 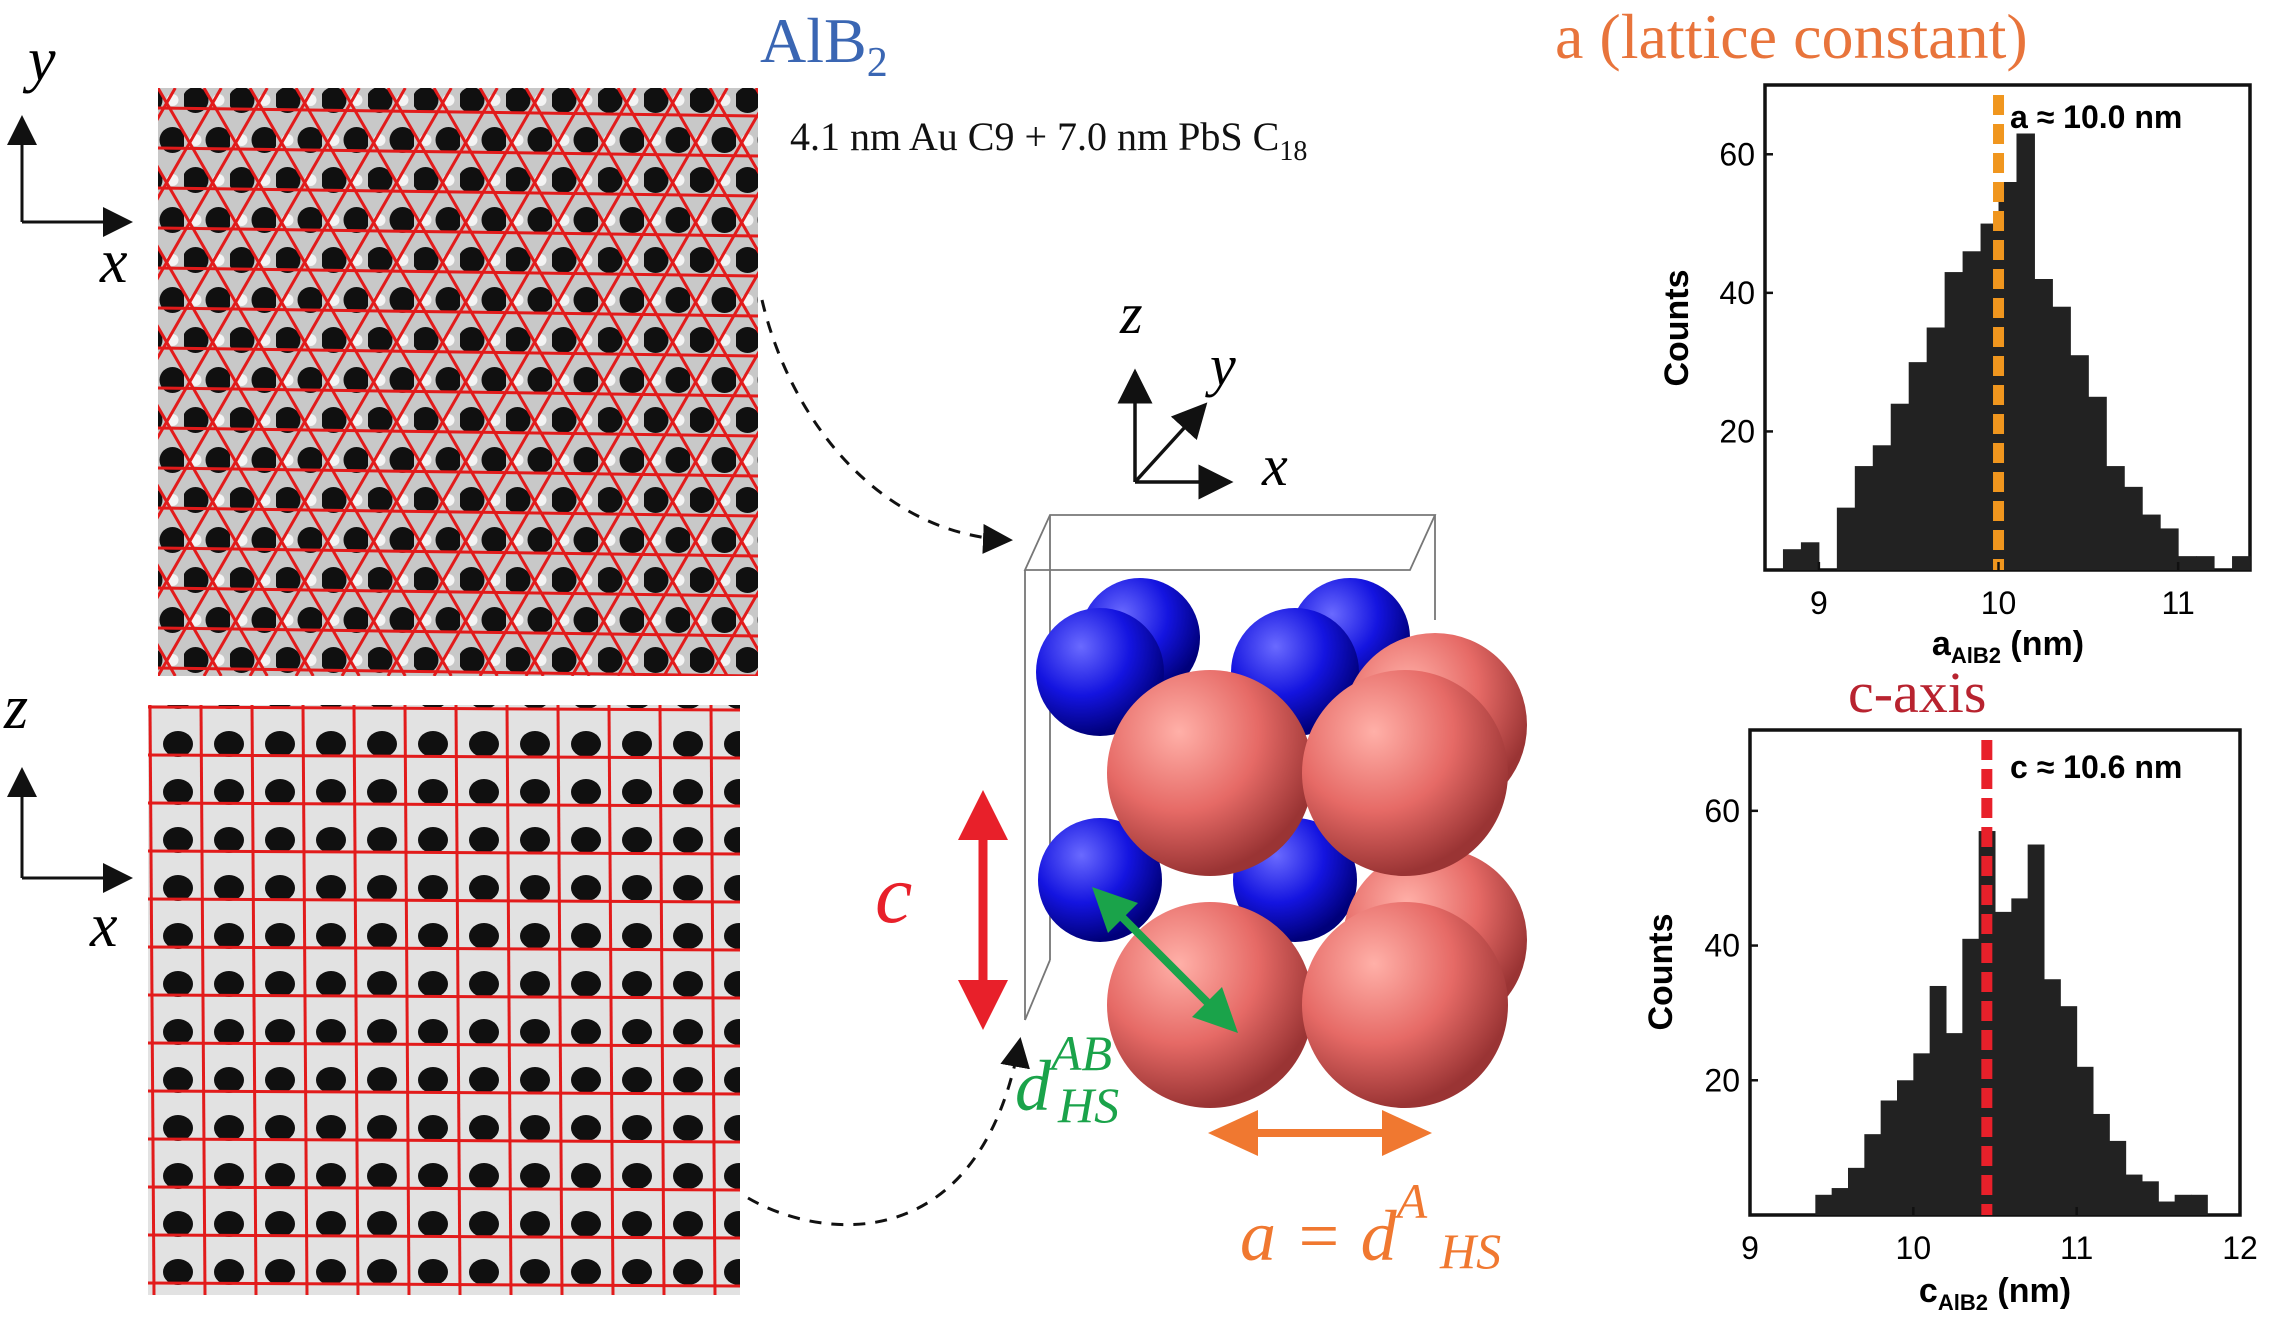 I want to click on connector-top, so click(x=886, y=426).